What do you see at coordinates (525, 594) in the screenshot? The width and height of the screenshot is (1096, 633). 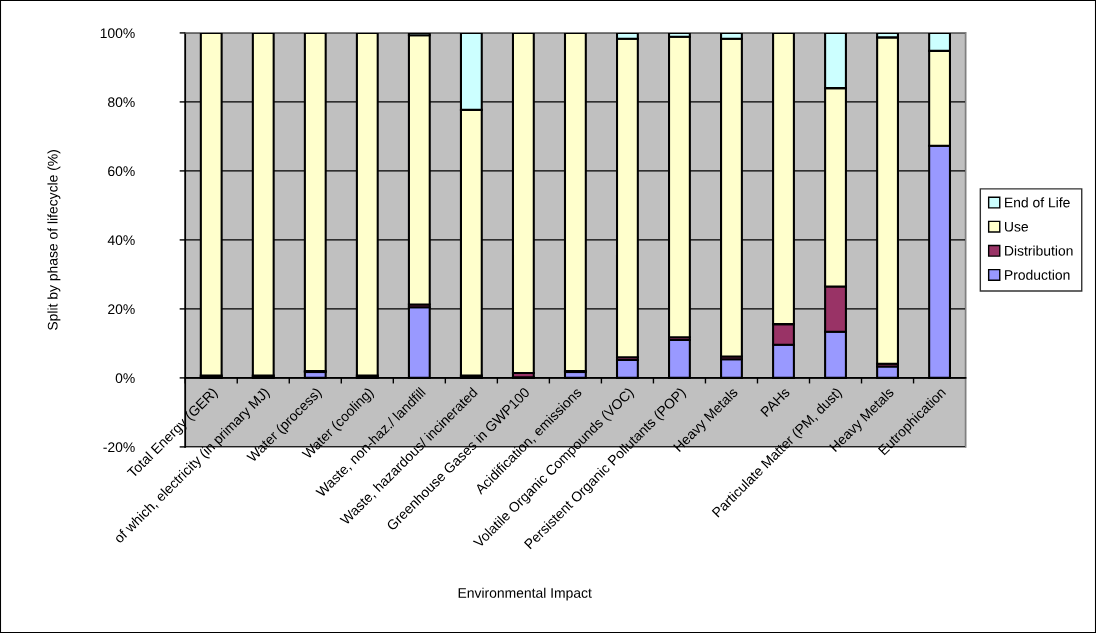 I see `x-axis-title: Environmental Impact` at bounding box center [525, 594].